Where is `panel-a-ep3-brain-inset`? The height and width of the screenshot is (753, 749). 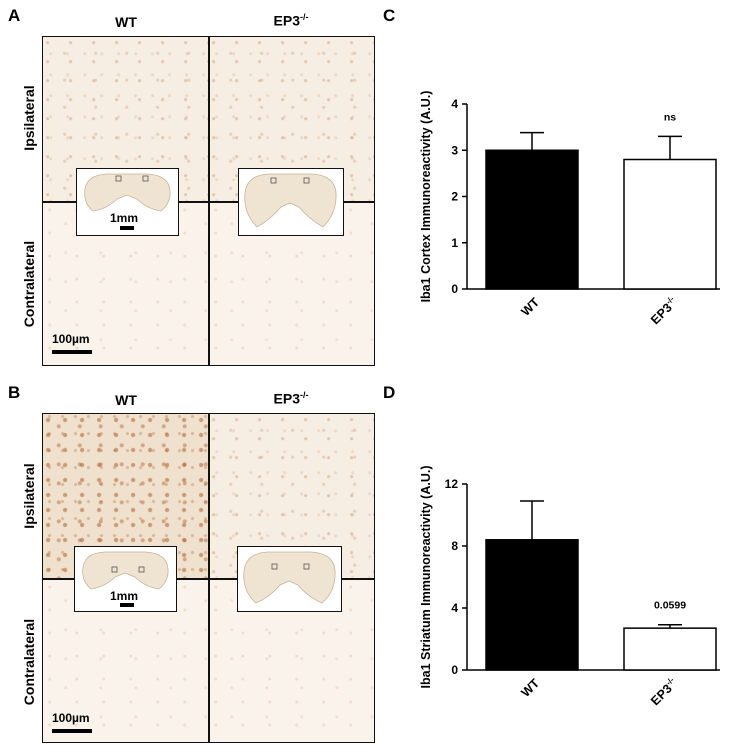 panel-a-ep3-brain-inset is located at coordinates (291, 202).